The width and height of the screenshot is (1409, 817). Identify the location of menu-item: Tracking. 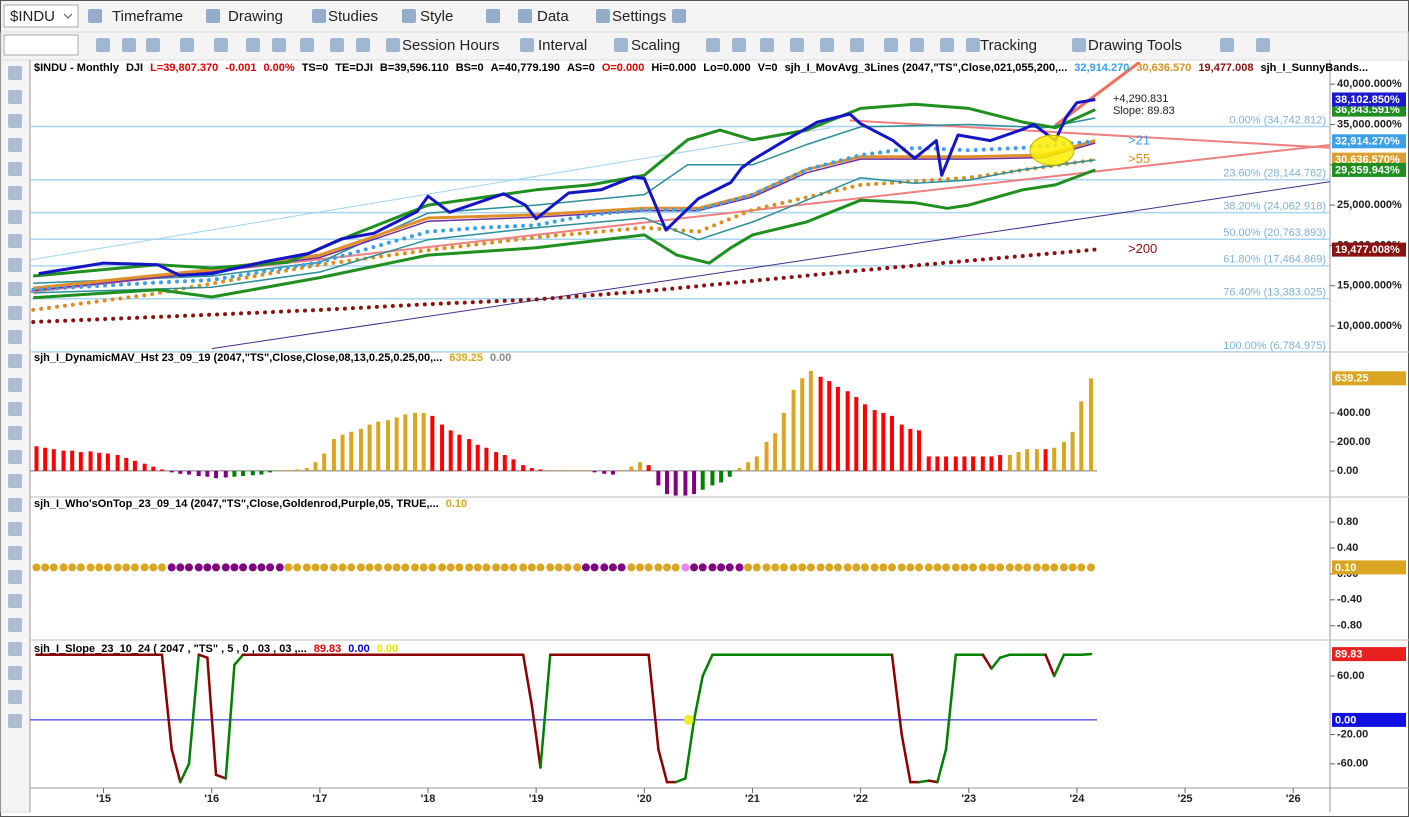
(1008, 45).